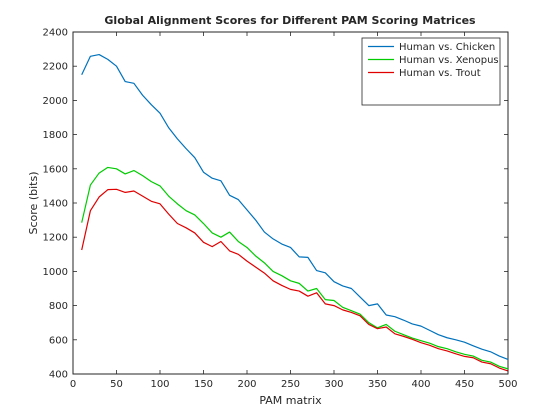 This screenshot has height=420, width=560. Describe the element at coordinates (55, 67) in the screenshot. I see `y-tick-label: 2200` at that location.